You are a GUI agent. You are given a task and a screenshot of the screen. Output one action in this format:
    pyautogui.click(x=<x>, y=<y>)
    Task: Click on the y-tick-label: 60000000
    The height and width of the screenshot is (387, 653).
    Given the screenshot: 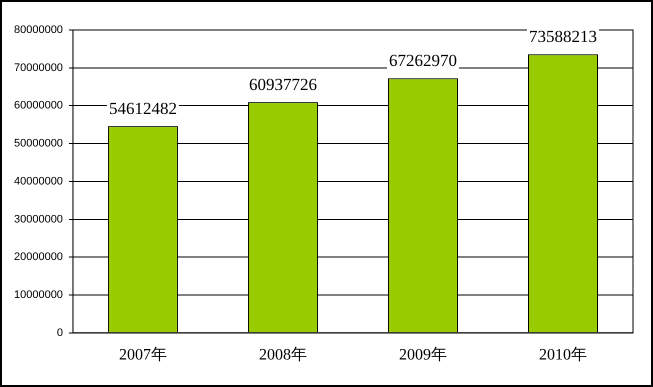 What is the action you would take?
    pyautogui.click(x=38, y=106)
    